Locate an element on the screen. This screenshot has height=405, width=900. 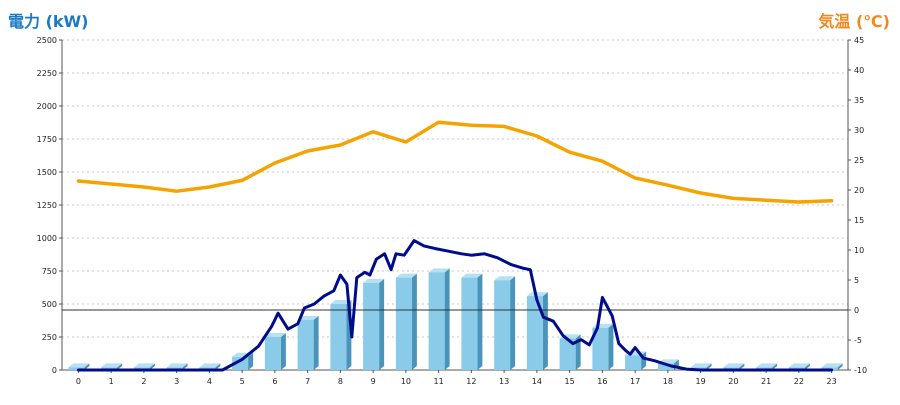
temperature-axis-title: 気温 (℃) is located at coordinates (854, 21).